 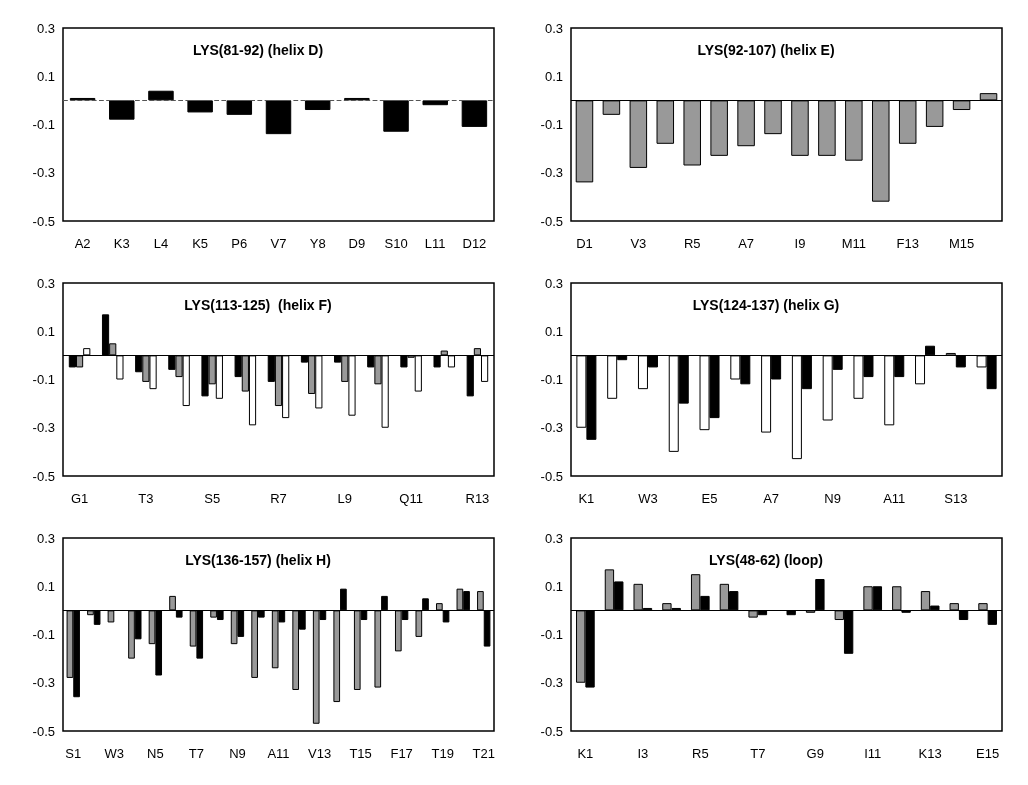 I want to click on x-tick-label: V3, so click(x=638, y=243).